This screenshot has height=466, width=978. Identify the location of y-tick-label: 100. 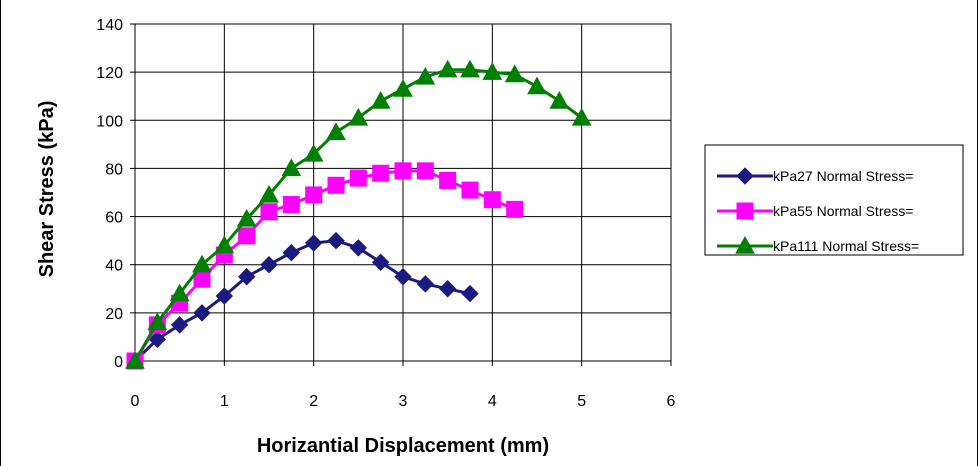
(109, 121).